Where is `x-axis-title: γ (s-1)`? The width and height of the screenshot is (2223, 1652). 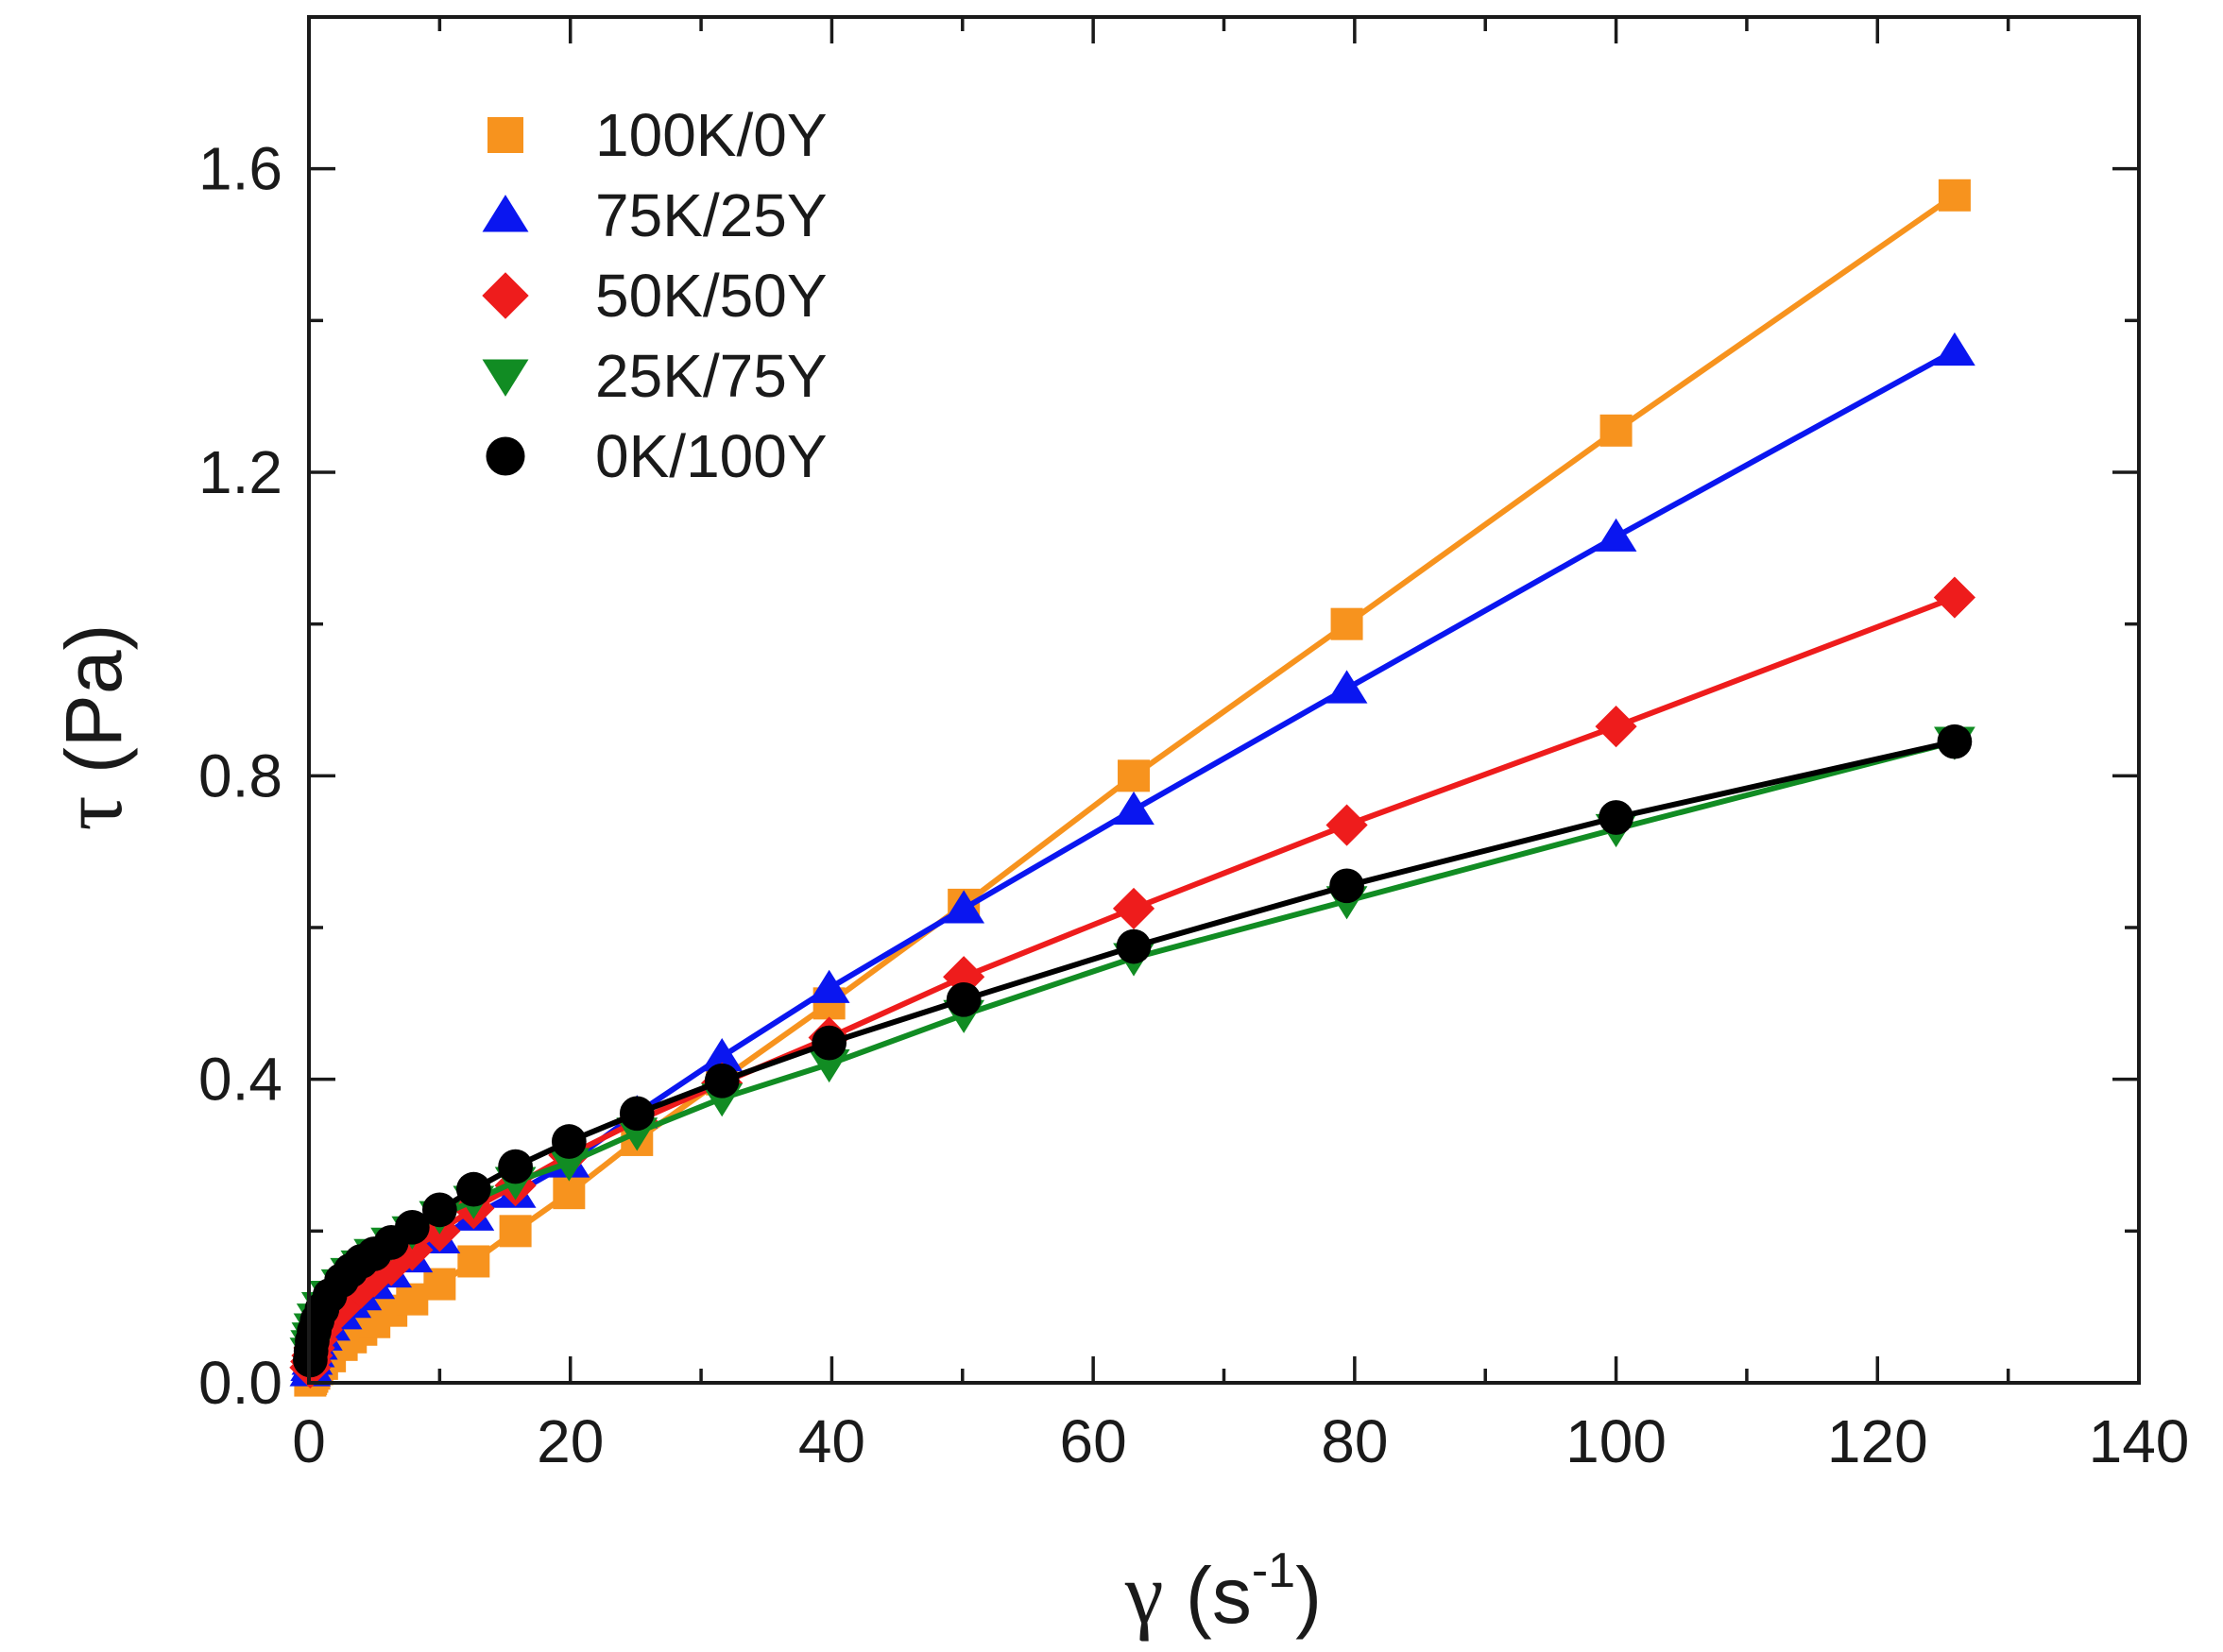 x-axis-title: γ (s-1) is located at coordinates (1223, 1592).